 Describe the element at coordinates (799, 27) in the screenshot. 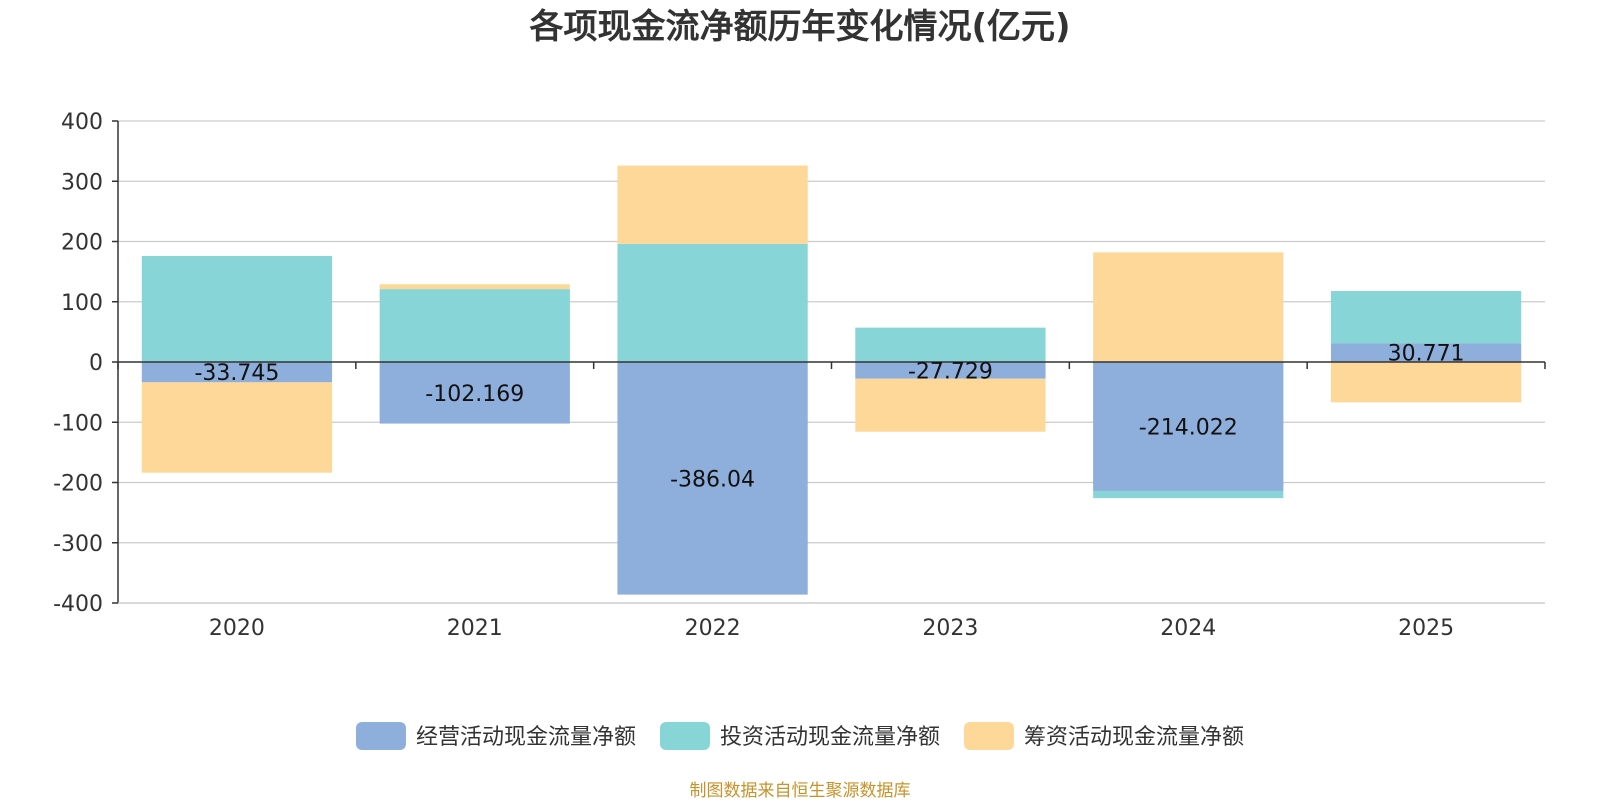

I see `chart-title: 各项现金流净额历年变化情况(亿元)` at that location.